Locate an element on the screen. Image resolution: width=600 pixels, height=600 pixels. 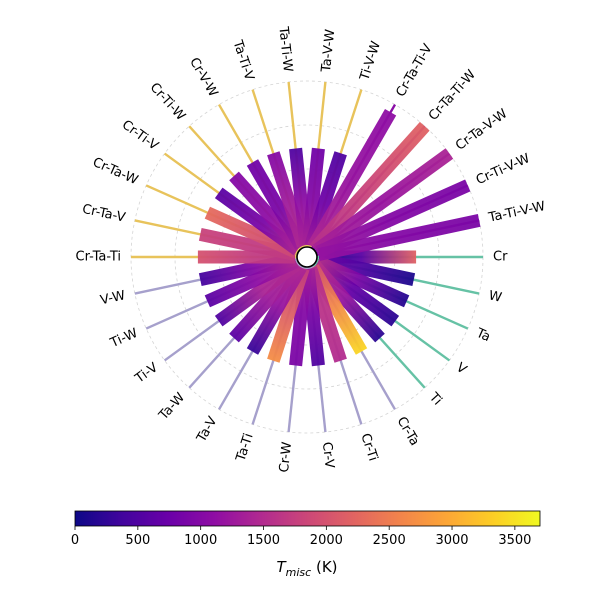
label-ta-v: Ta-V is located at coordinates (207, 429).